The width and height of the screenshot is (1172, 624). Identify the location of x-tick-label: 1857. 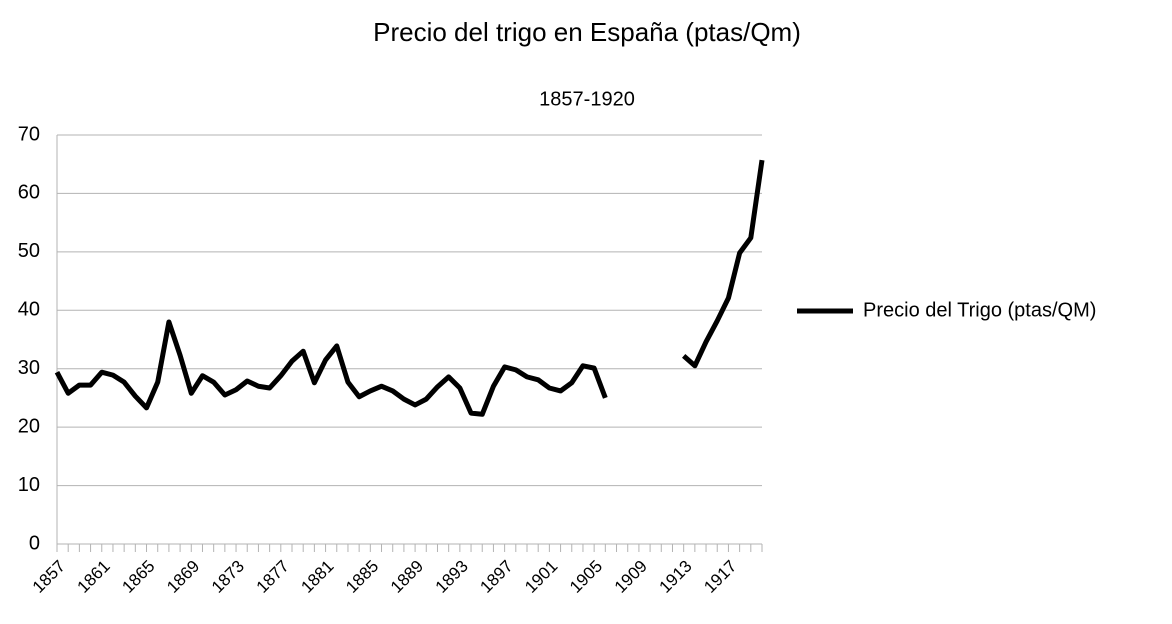
(49, 577).